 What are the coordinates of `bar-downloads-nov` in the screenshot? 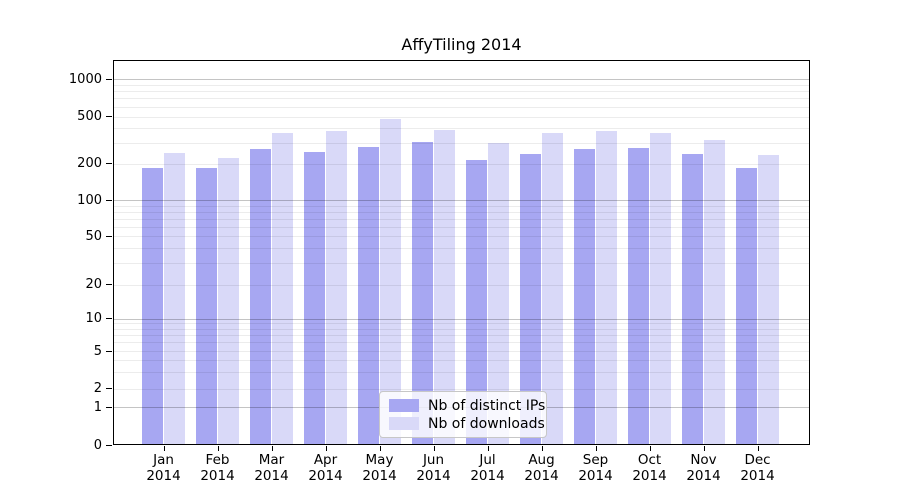 It's located at (714, 292).